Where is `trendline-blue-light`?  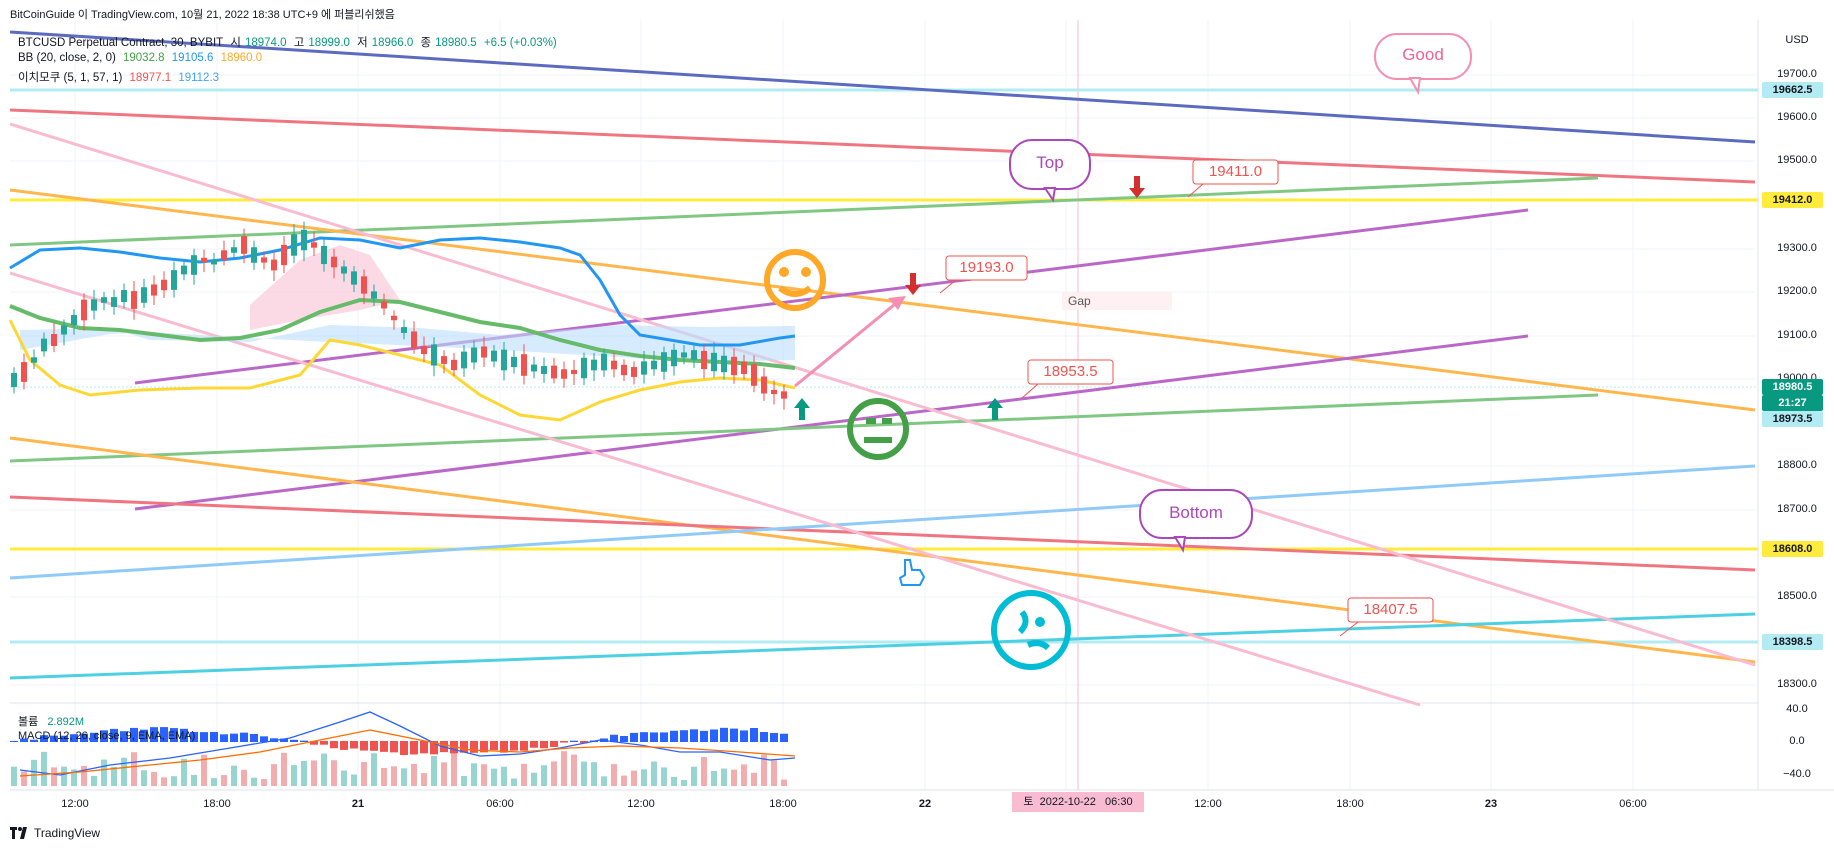
trendline-blue-light is located at coordinates (882, 522).